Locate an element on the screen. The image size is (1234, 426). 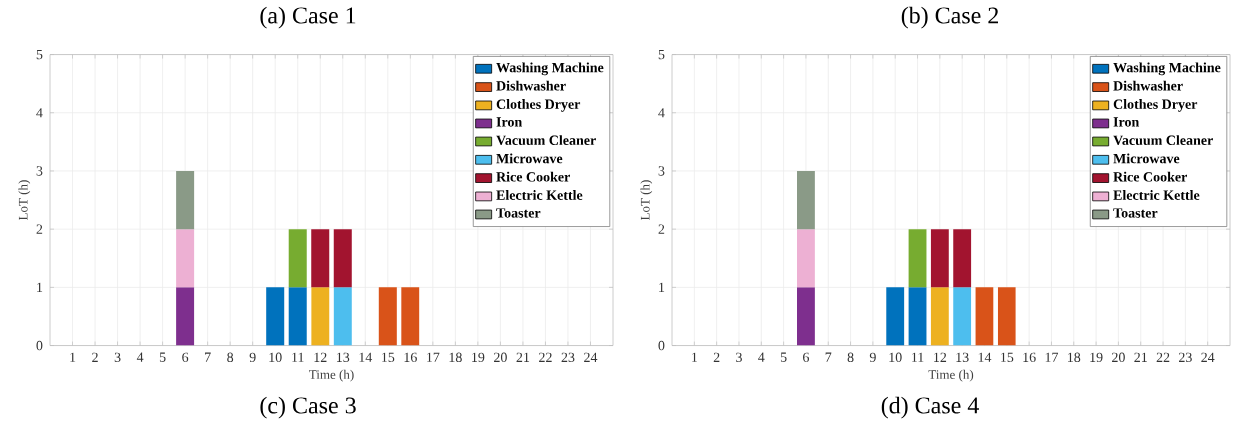
chart-title: (b) Case 2 is located at coordinates (949, 17).